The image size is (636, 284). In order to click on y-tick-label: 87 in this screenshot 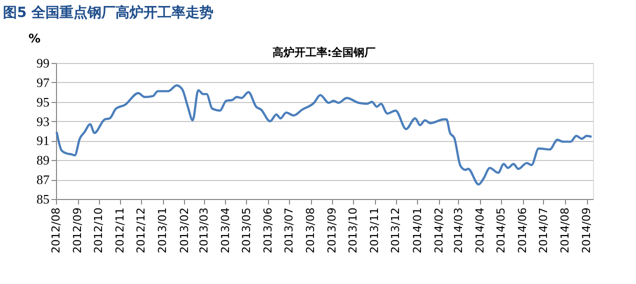, I will do `click(43, 180)`.